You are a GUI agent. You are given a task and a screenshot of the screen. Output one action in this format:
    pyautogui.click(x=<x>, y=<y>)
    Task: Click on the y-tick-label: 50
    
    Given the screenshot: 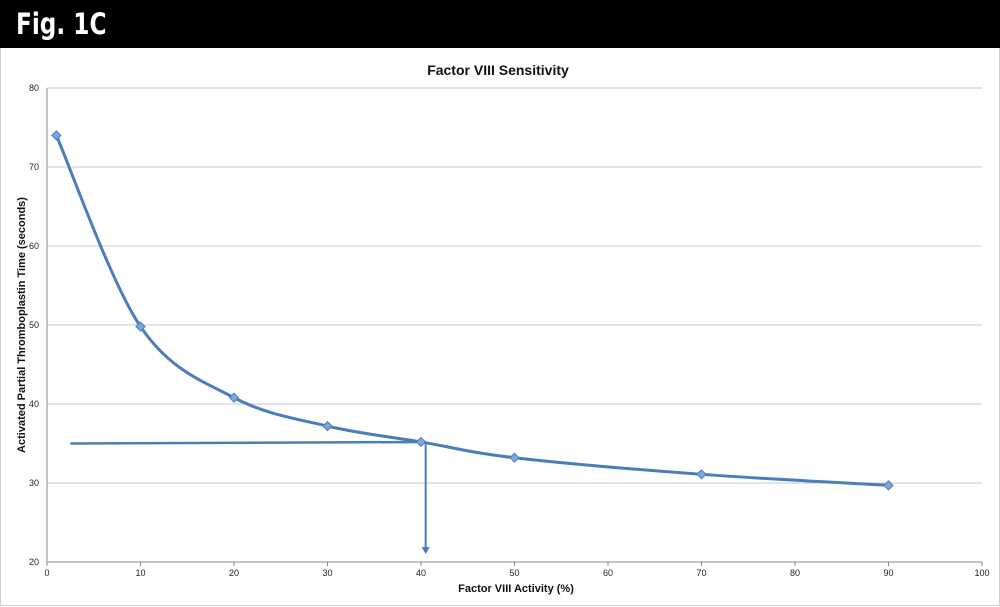 What is the action you would take?
    pyautogui.click(x=34, y=325)
    